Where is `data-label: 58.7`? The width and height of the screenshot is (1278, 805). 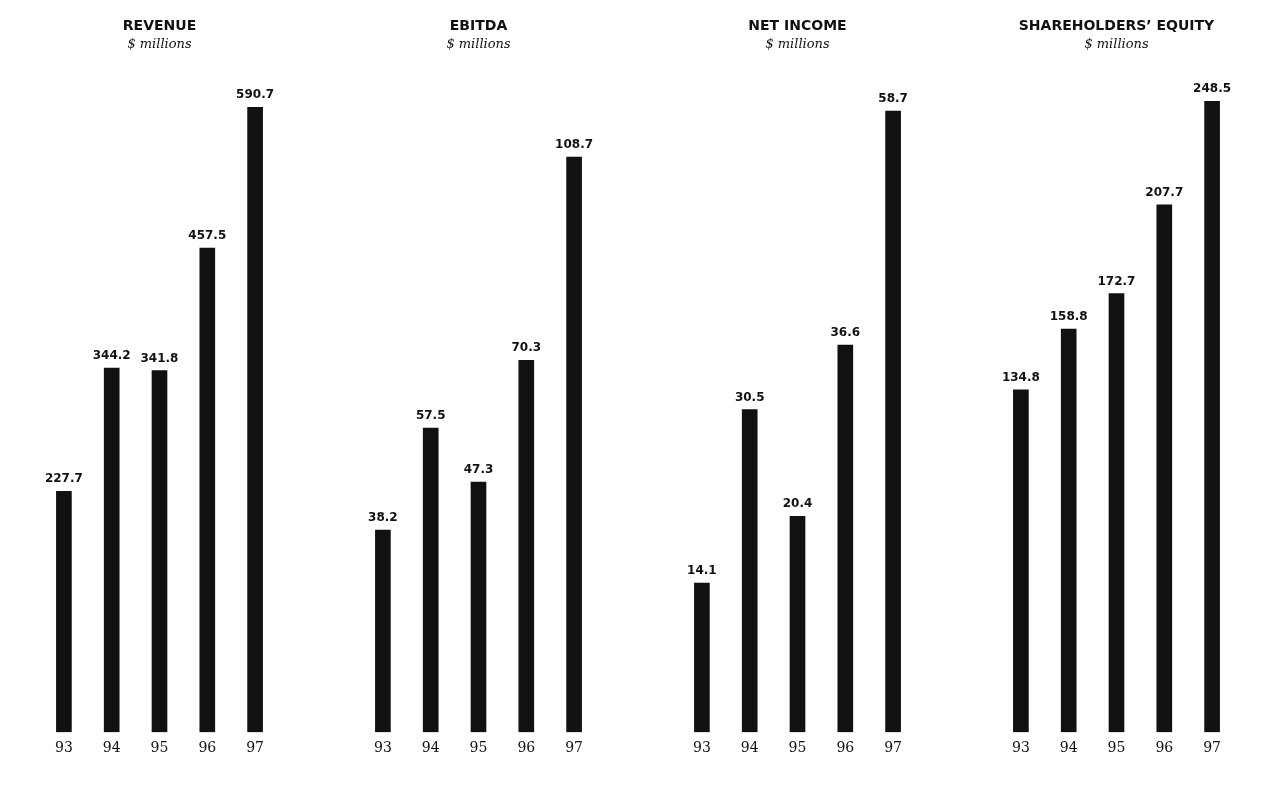 data-label: 58.7 is located at coordinates (893, 98).